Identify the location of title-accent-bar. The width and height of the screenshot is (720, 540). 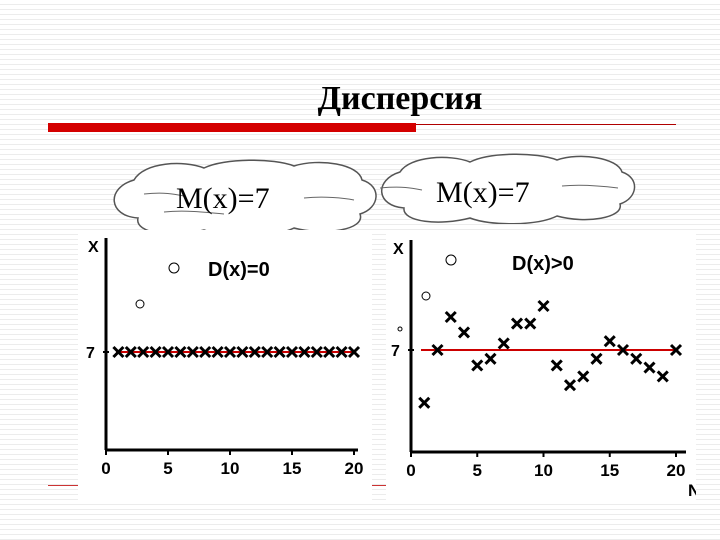
(232, 127).